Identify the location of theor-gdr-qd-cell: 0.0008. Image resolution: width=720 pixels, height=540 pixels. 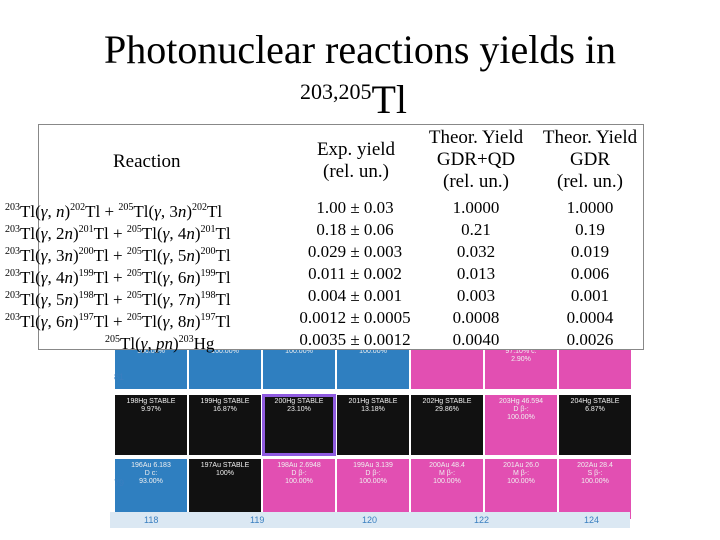
(476, 317).